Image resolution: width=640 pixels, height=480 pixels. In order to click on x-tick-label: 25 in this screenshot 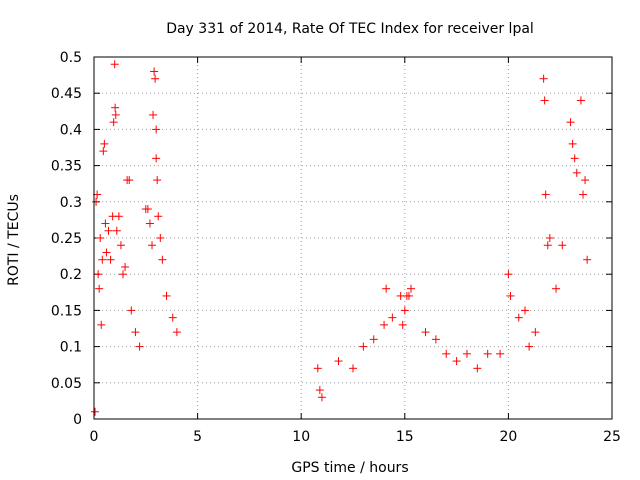, I will do `click(612, 437)`.